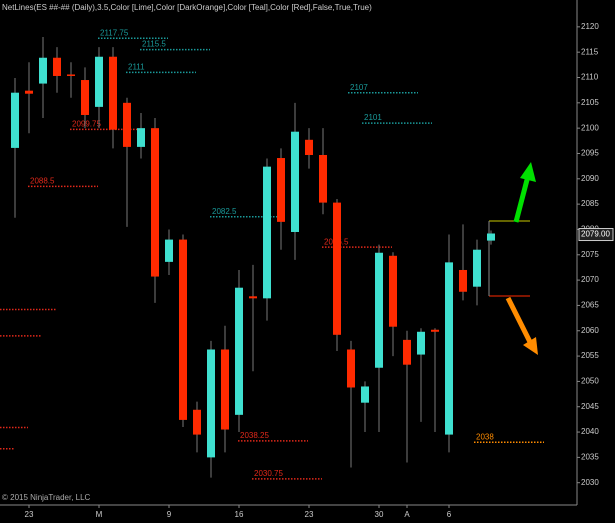 The width and height of the screenshot is (615, 523). Describe the element at coordinates (46, 497) in the screenshot. I see `copyright: © 2015 NinjaTrader, LLC` at that location.